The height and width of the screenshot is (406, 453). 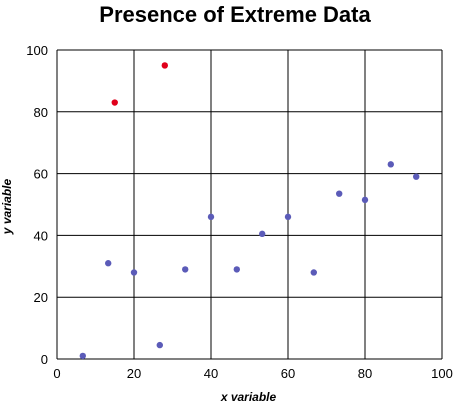 What do you see at coordinates (56, 373) in the screenshot?
I see `x-tick-label: 0` at bounding box center [56, 373].